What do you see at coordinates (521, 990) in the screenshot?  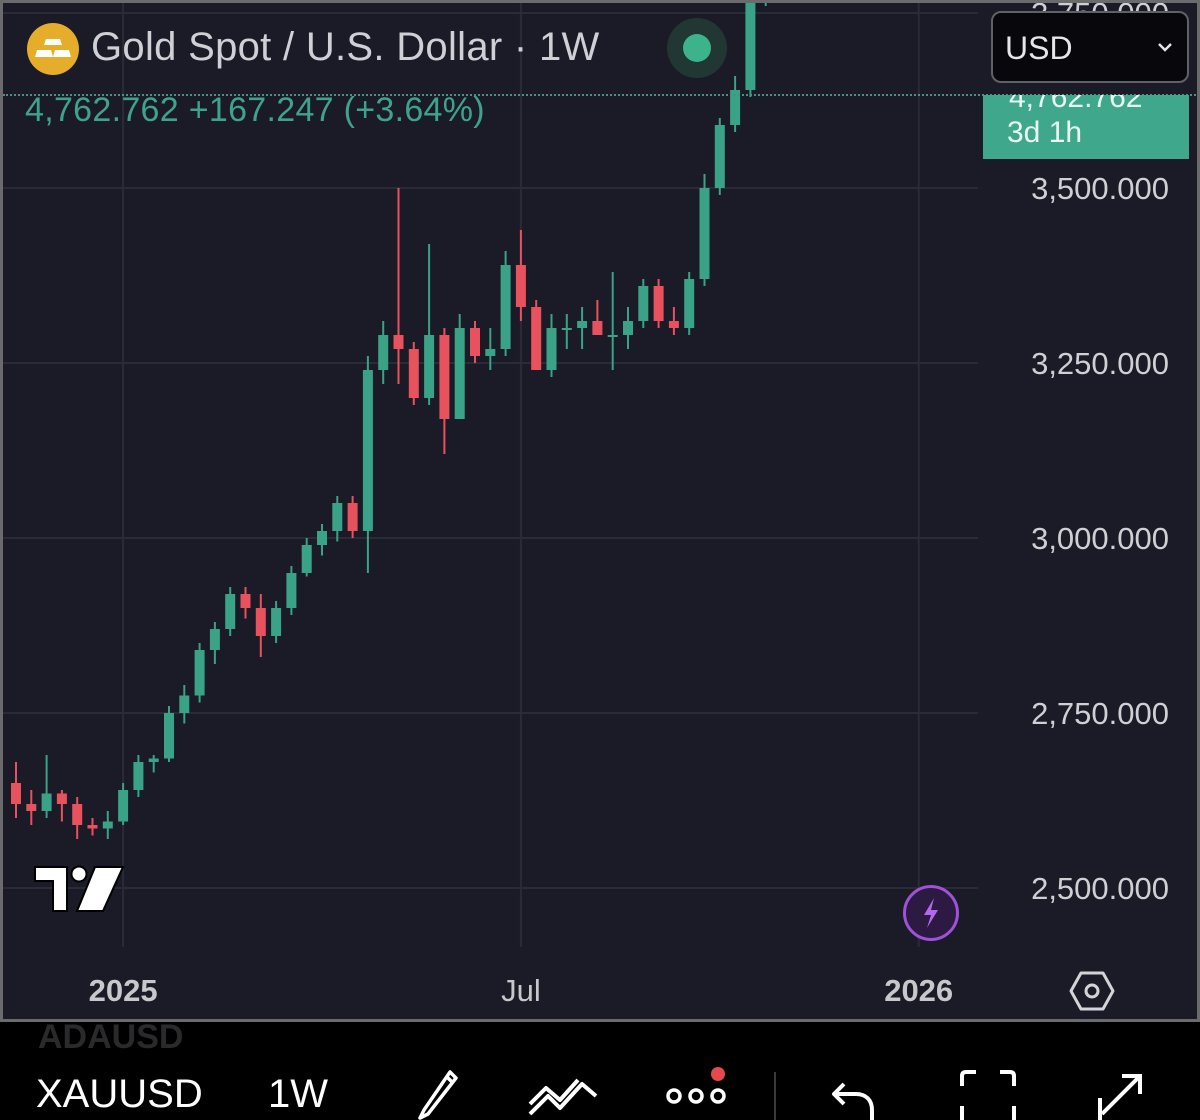 I see `x-axis-label: Jul` at bounding box center [521, 990].